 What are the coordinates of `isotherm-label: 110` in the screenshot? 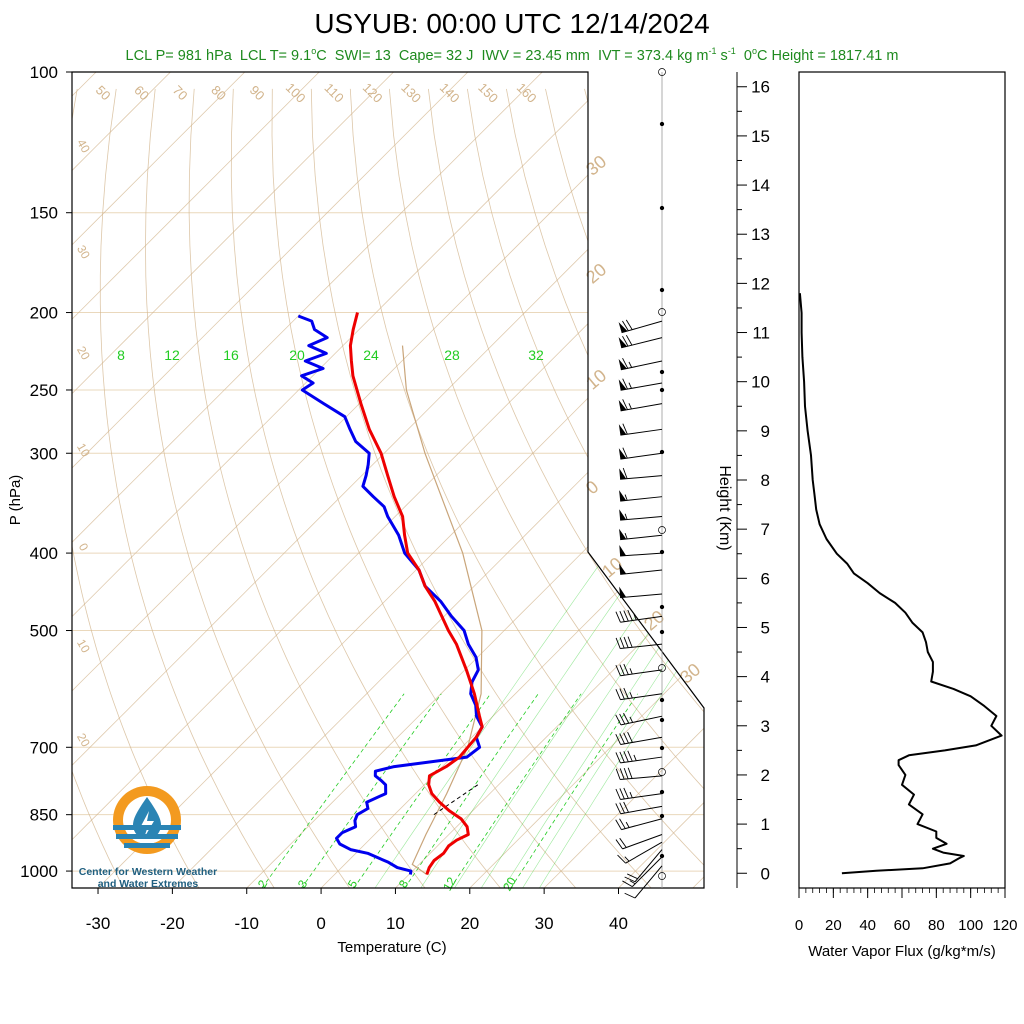 It's located at (334, 92).